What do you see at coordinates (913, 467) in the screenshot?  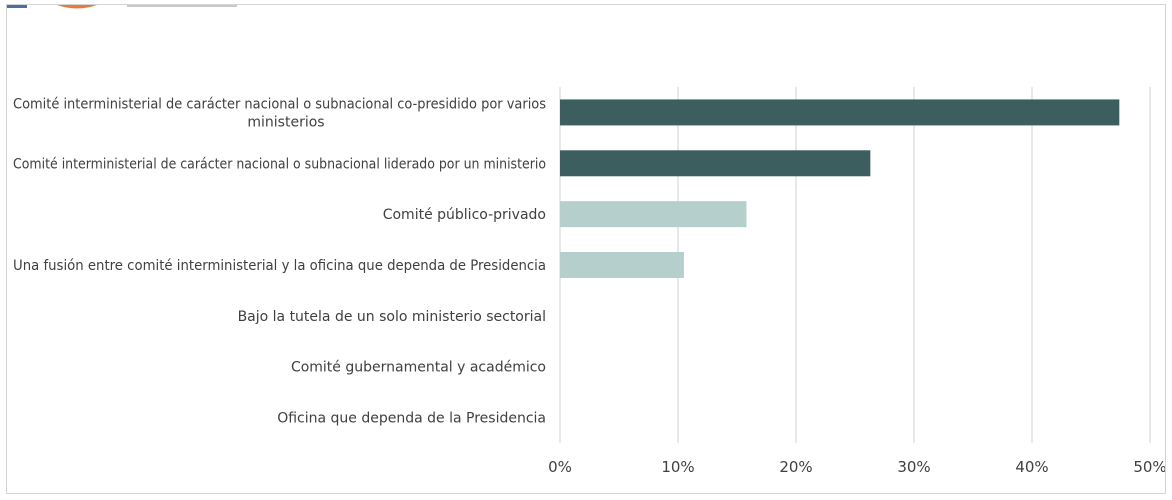 I see `x-tick-label: 30%` at bounding box center [913, 467].